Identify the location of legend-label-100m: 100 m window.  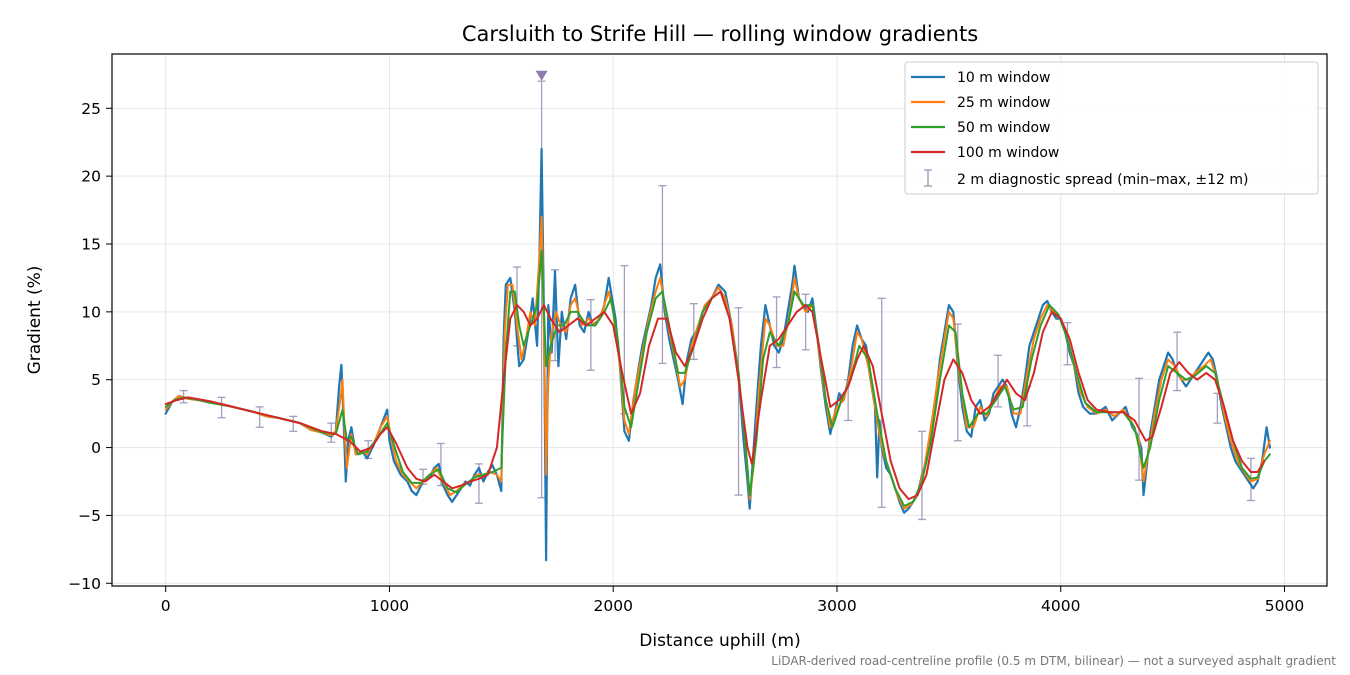
(1008, 153).